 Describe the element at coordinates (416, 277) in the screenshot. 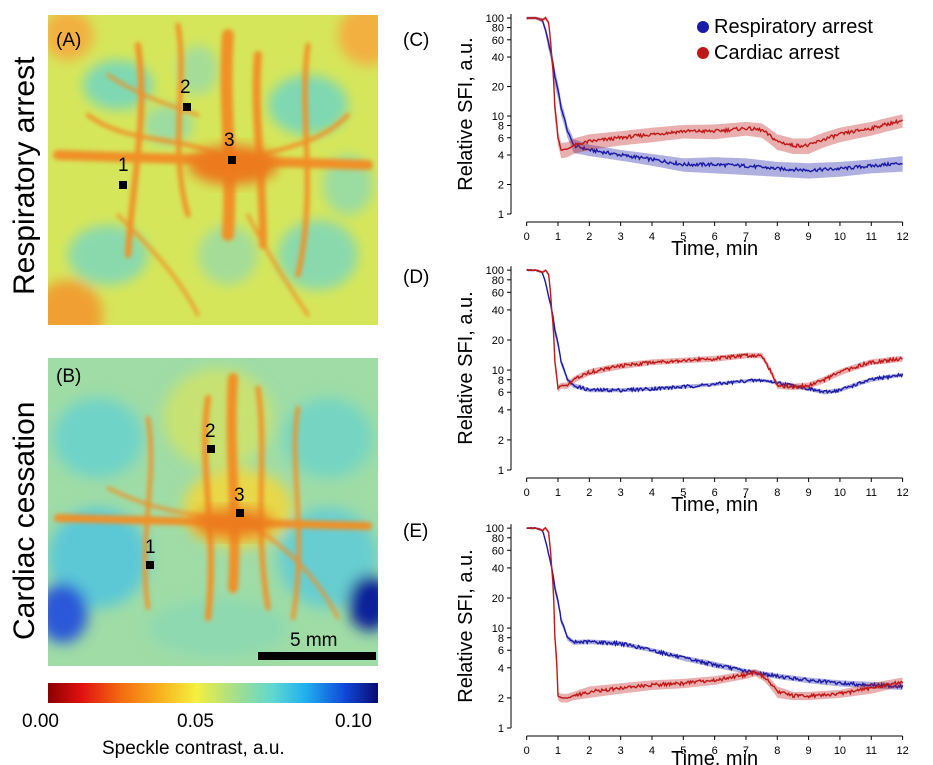

I see `panel-tag: (D)` at that location.